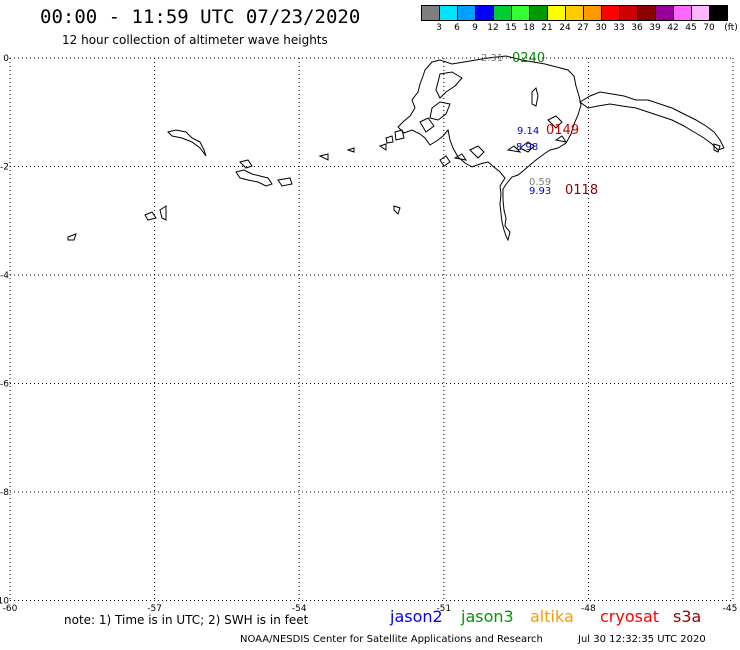 Image resolution: width=740 pixels, height=650 pixels. I want to click on scale-tick-label: 39, so click(655, 28).